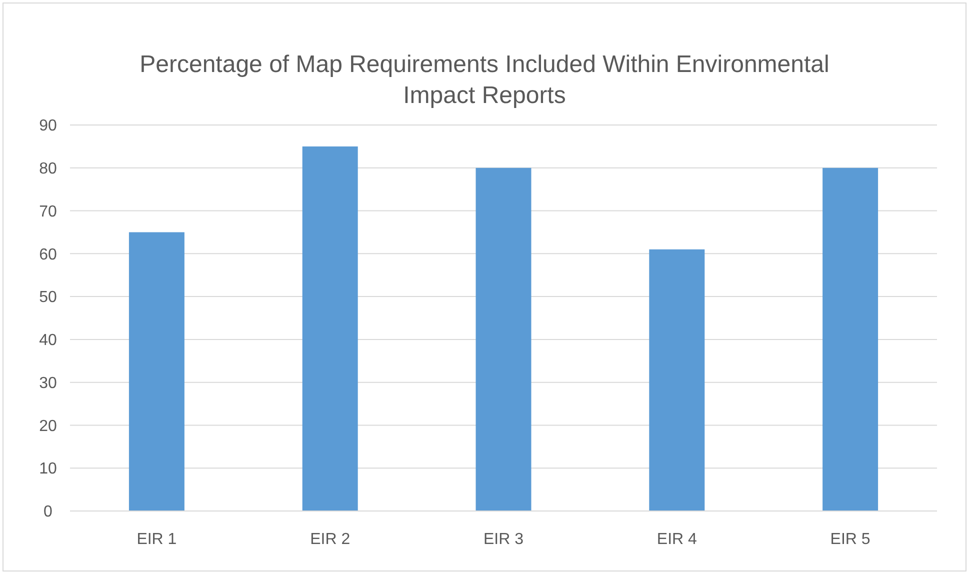 Image resolution: width=969 pixels, height=574 pixels. What do you see at coordinates (48, 297) in the screenshot?
I see `y-tick-label: 50` at bounding box center [48, 297].